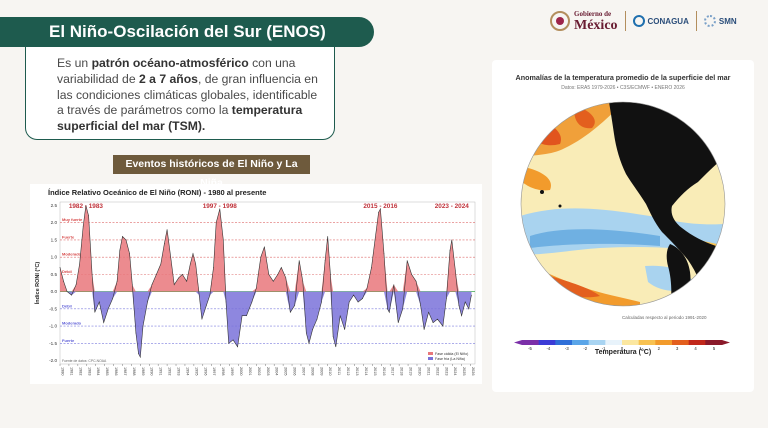 The height and width of the screenshot is (428, 768). Describe the element at coordinates (107, 371) in the screenshot. I see `x-tick-label: 1985` at that location.